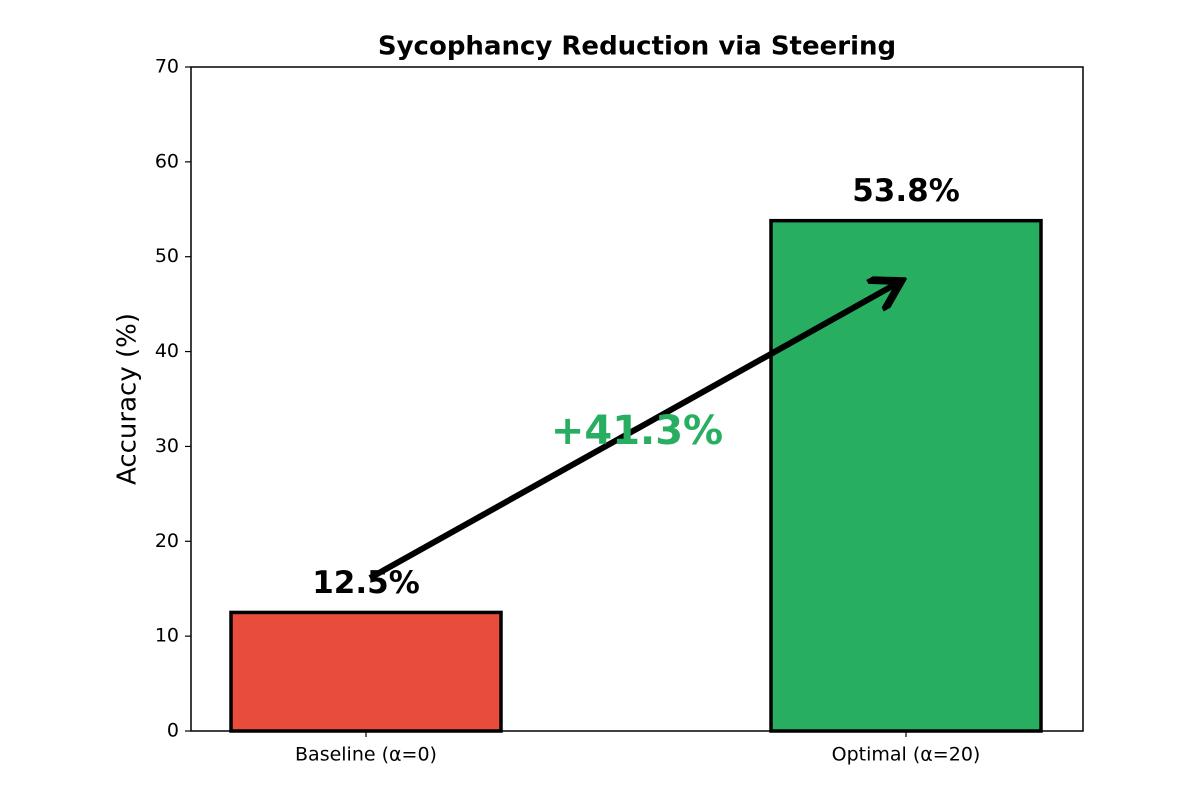  What do you see at coordinates (906, 191) in the screenshot?
I see `value-label: 53.8%` at bounding box center [906, 191].